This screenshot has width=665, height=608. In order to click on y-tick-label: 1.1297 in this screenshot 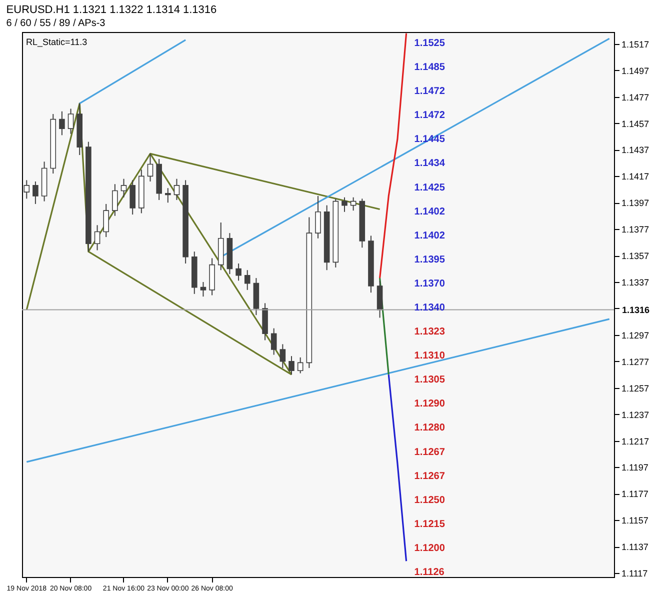, I will do `click(636, 335)`.